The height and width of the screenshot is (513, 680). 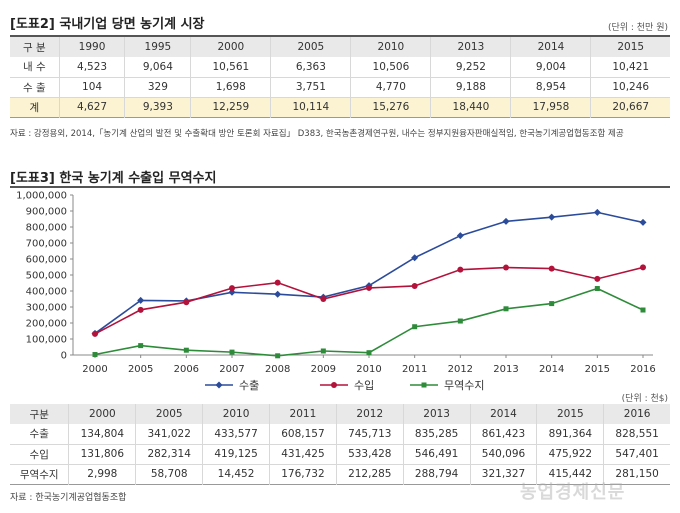 What do you see at coordinates (464, 385) in the screenshot?
I see `legend-label: 무역수지` at bounding box center [464, 385].